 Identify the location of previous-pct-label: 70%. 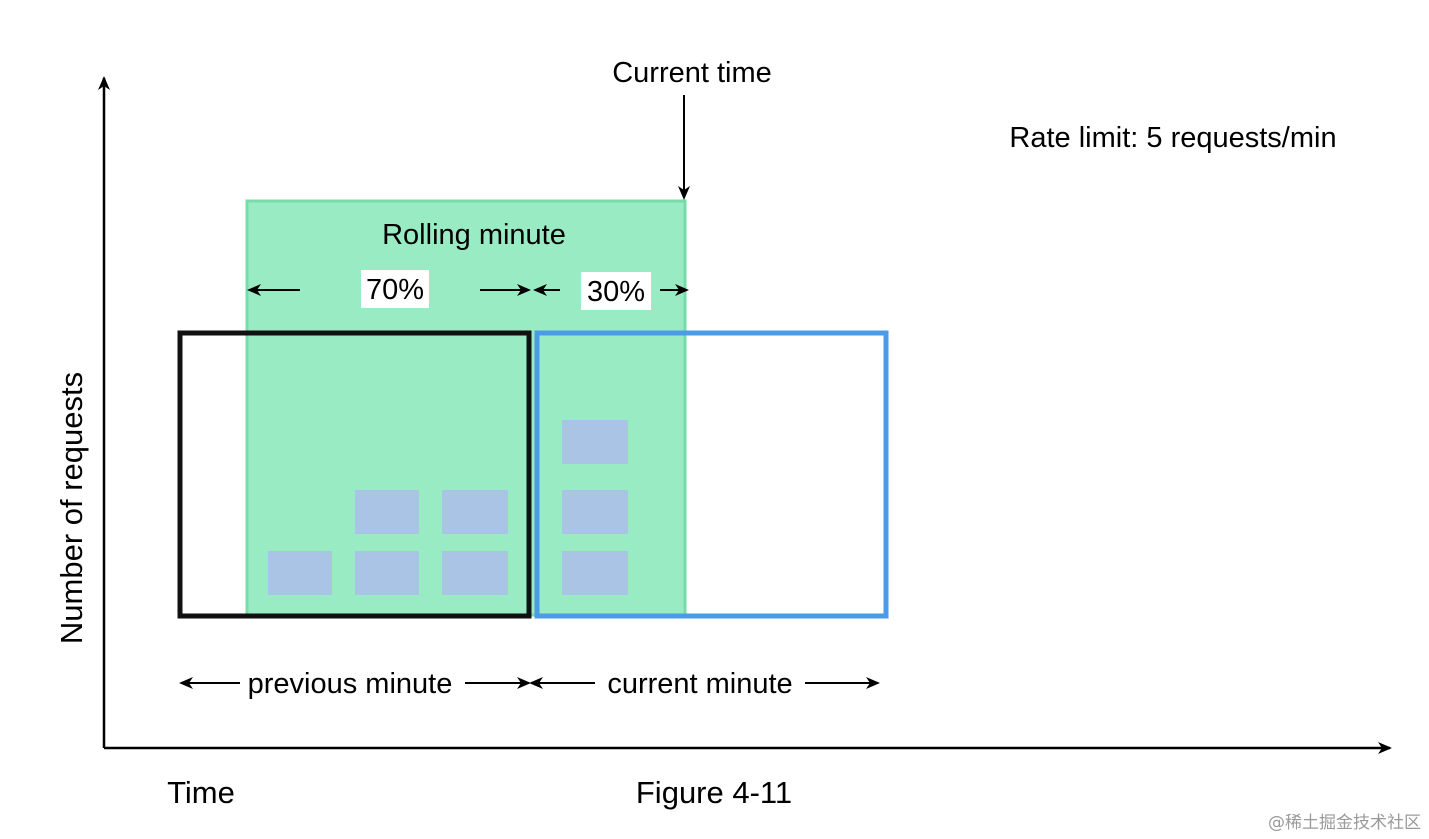
(395, 290).